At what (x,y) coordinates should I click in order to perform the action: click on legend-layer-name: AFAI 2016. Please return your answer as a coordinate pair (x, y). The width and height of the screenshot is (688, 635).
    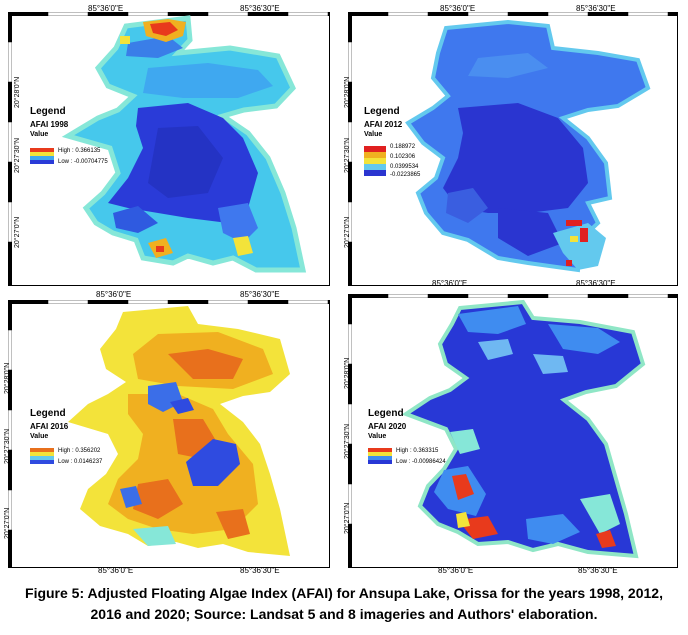
    Looking at the image, I should click on (49, 426).